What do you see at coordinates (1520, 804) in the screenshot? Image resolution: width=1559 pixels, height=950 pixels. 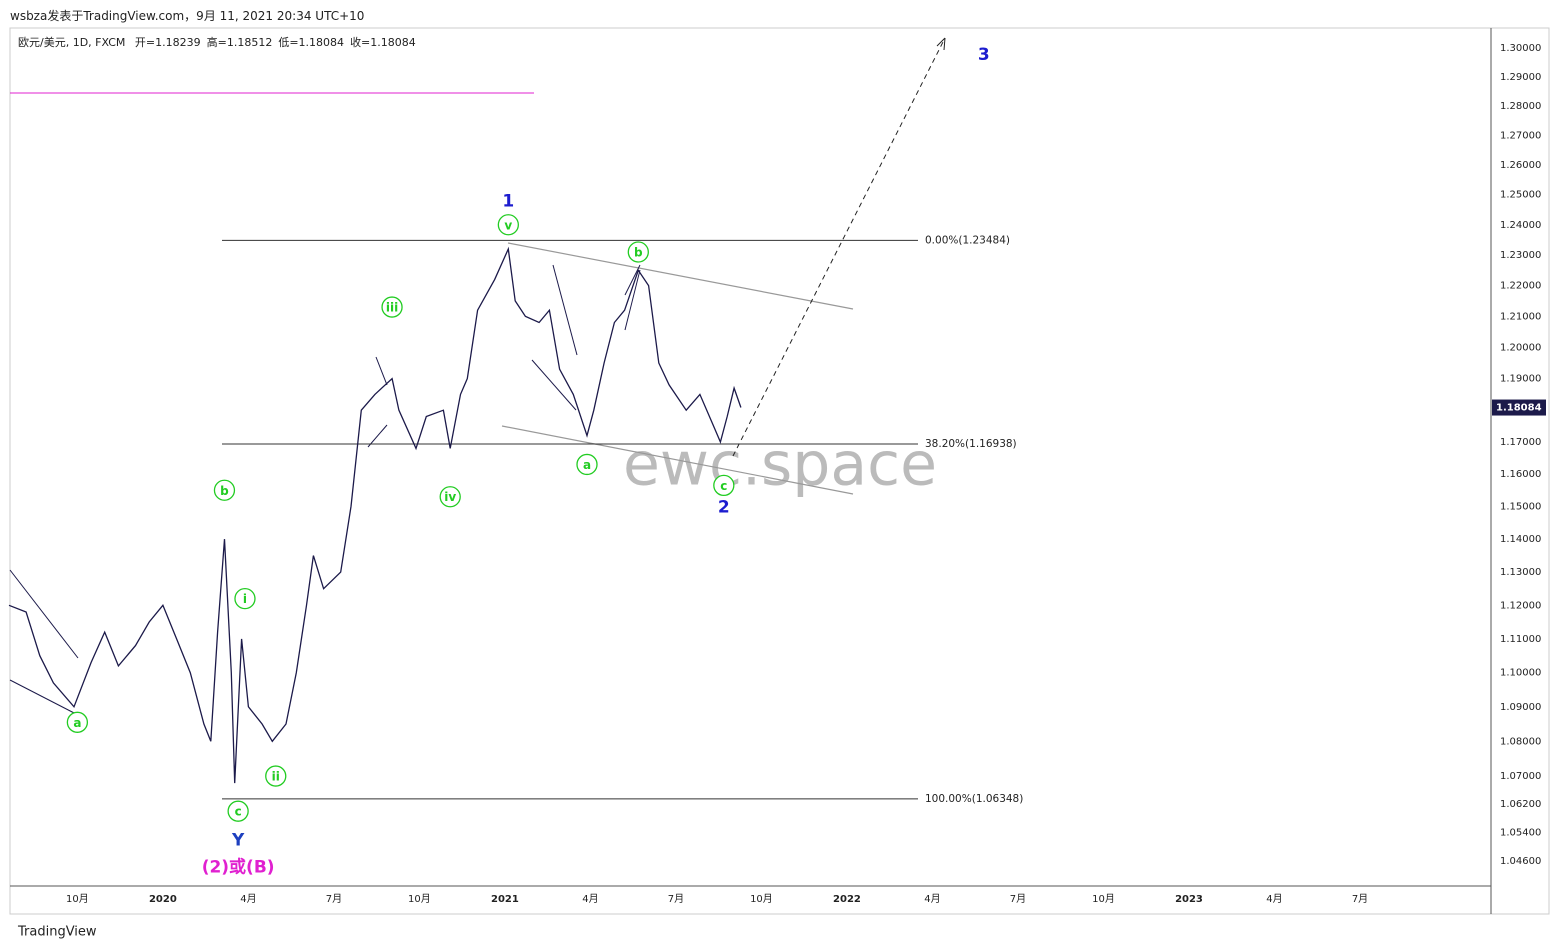 I see `y-tick-label: 1.06200` at bounding box center [1520, 804].